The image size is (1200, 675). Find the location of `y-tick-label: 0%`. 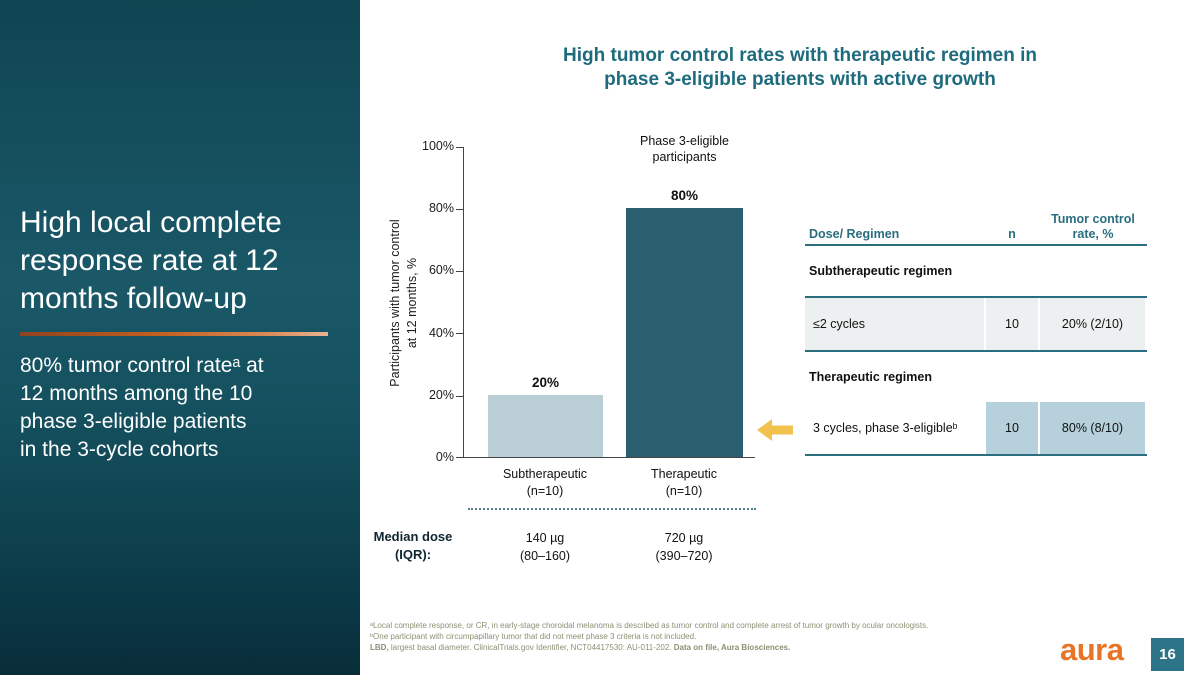

y-tick-label: 0% is located at coordinates (444, 457).